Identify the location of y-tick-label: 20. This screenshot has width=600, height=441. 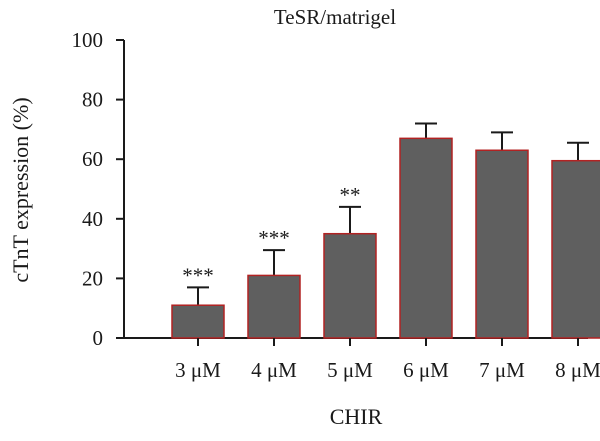
(92, 278).